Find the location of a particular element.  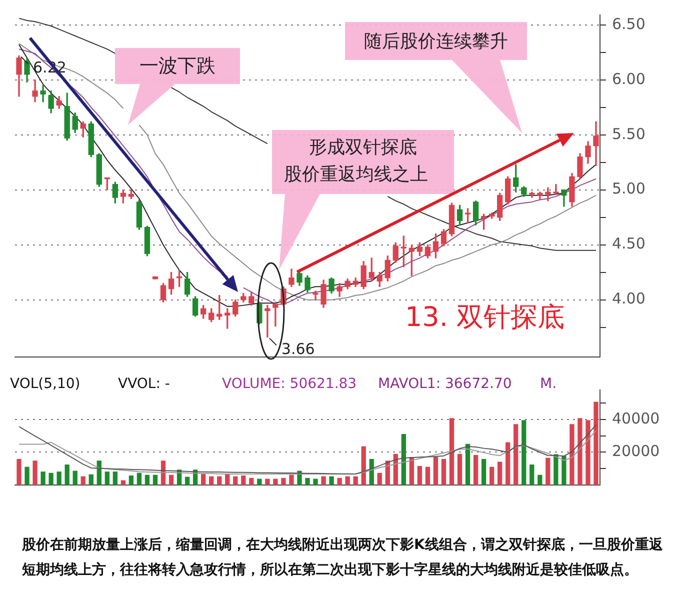

annotation: 形成双针探底 is located at coordinates (363, 147).